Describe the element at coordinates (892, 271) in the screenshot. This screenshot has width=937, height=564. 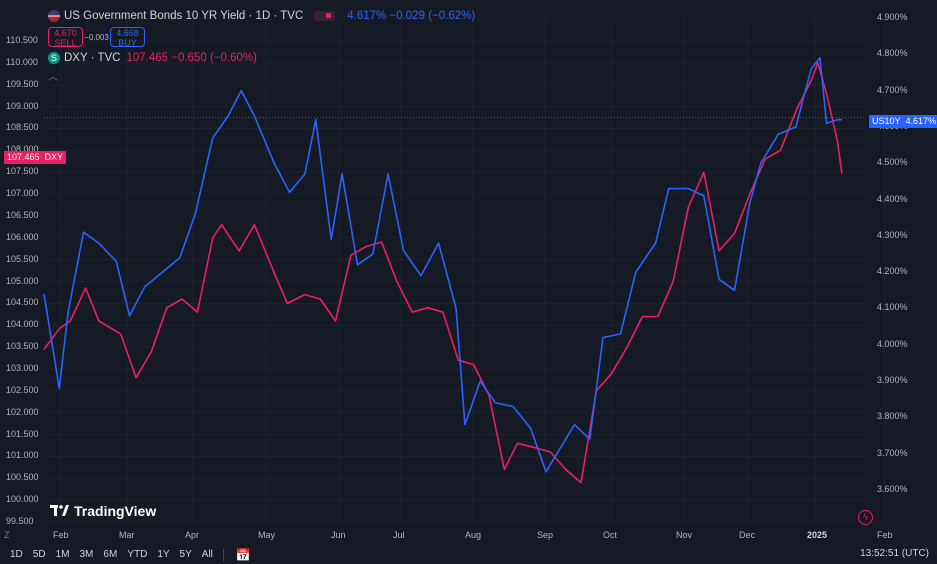
I see `us10y-axis-tick-label: 4.200%` at that location.